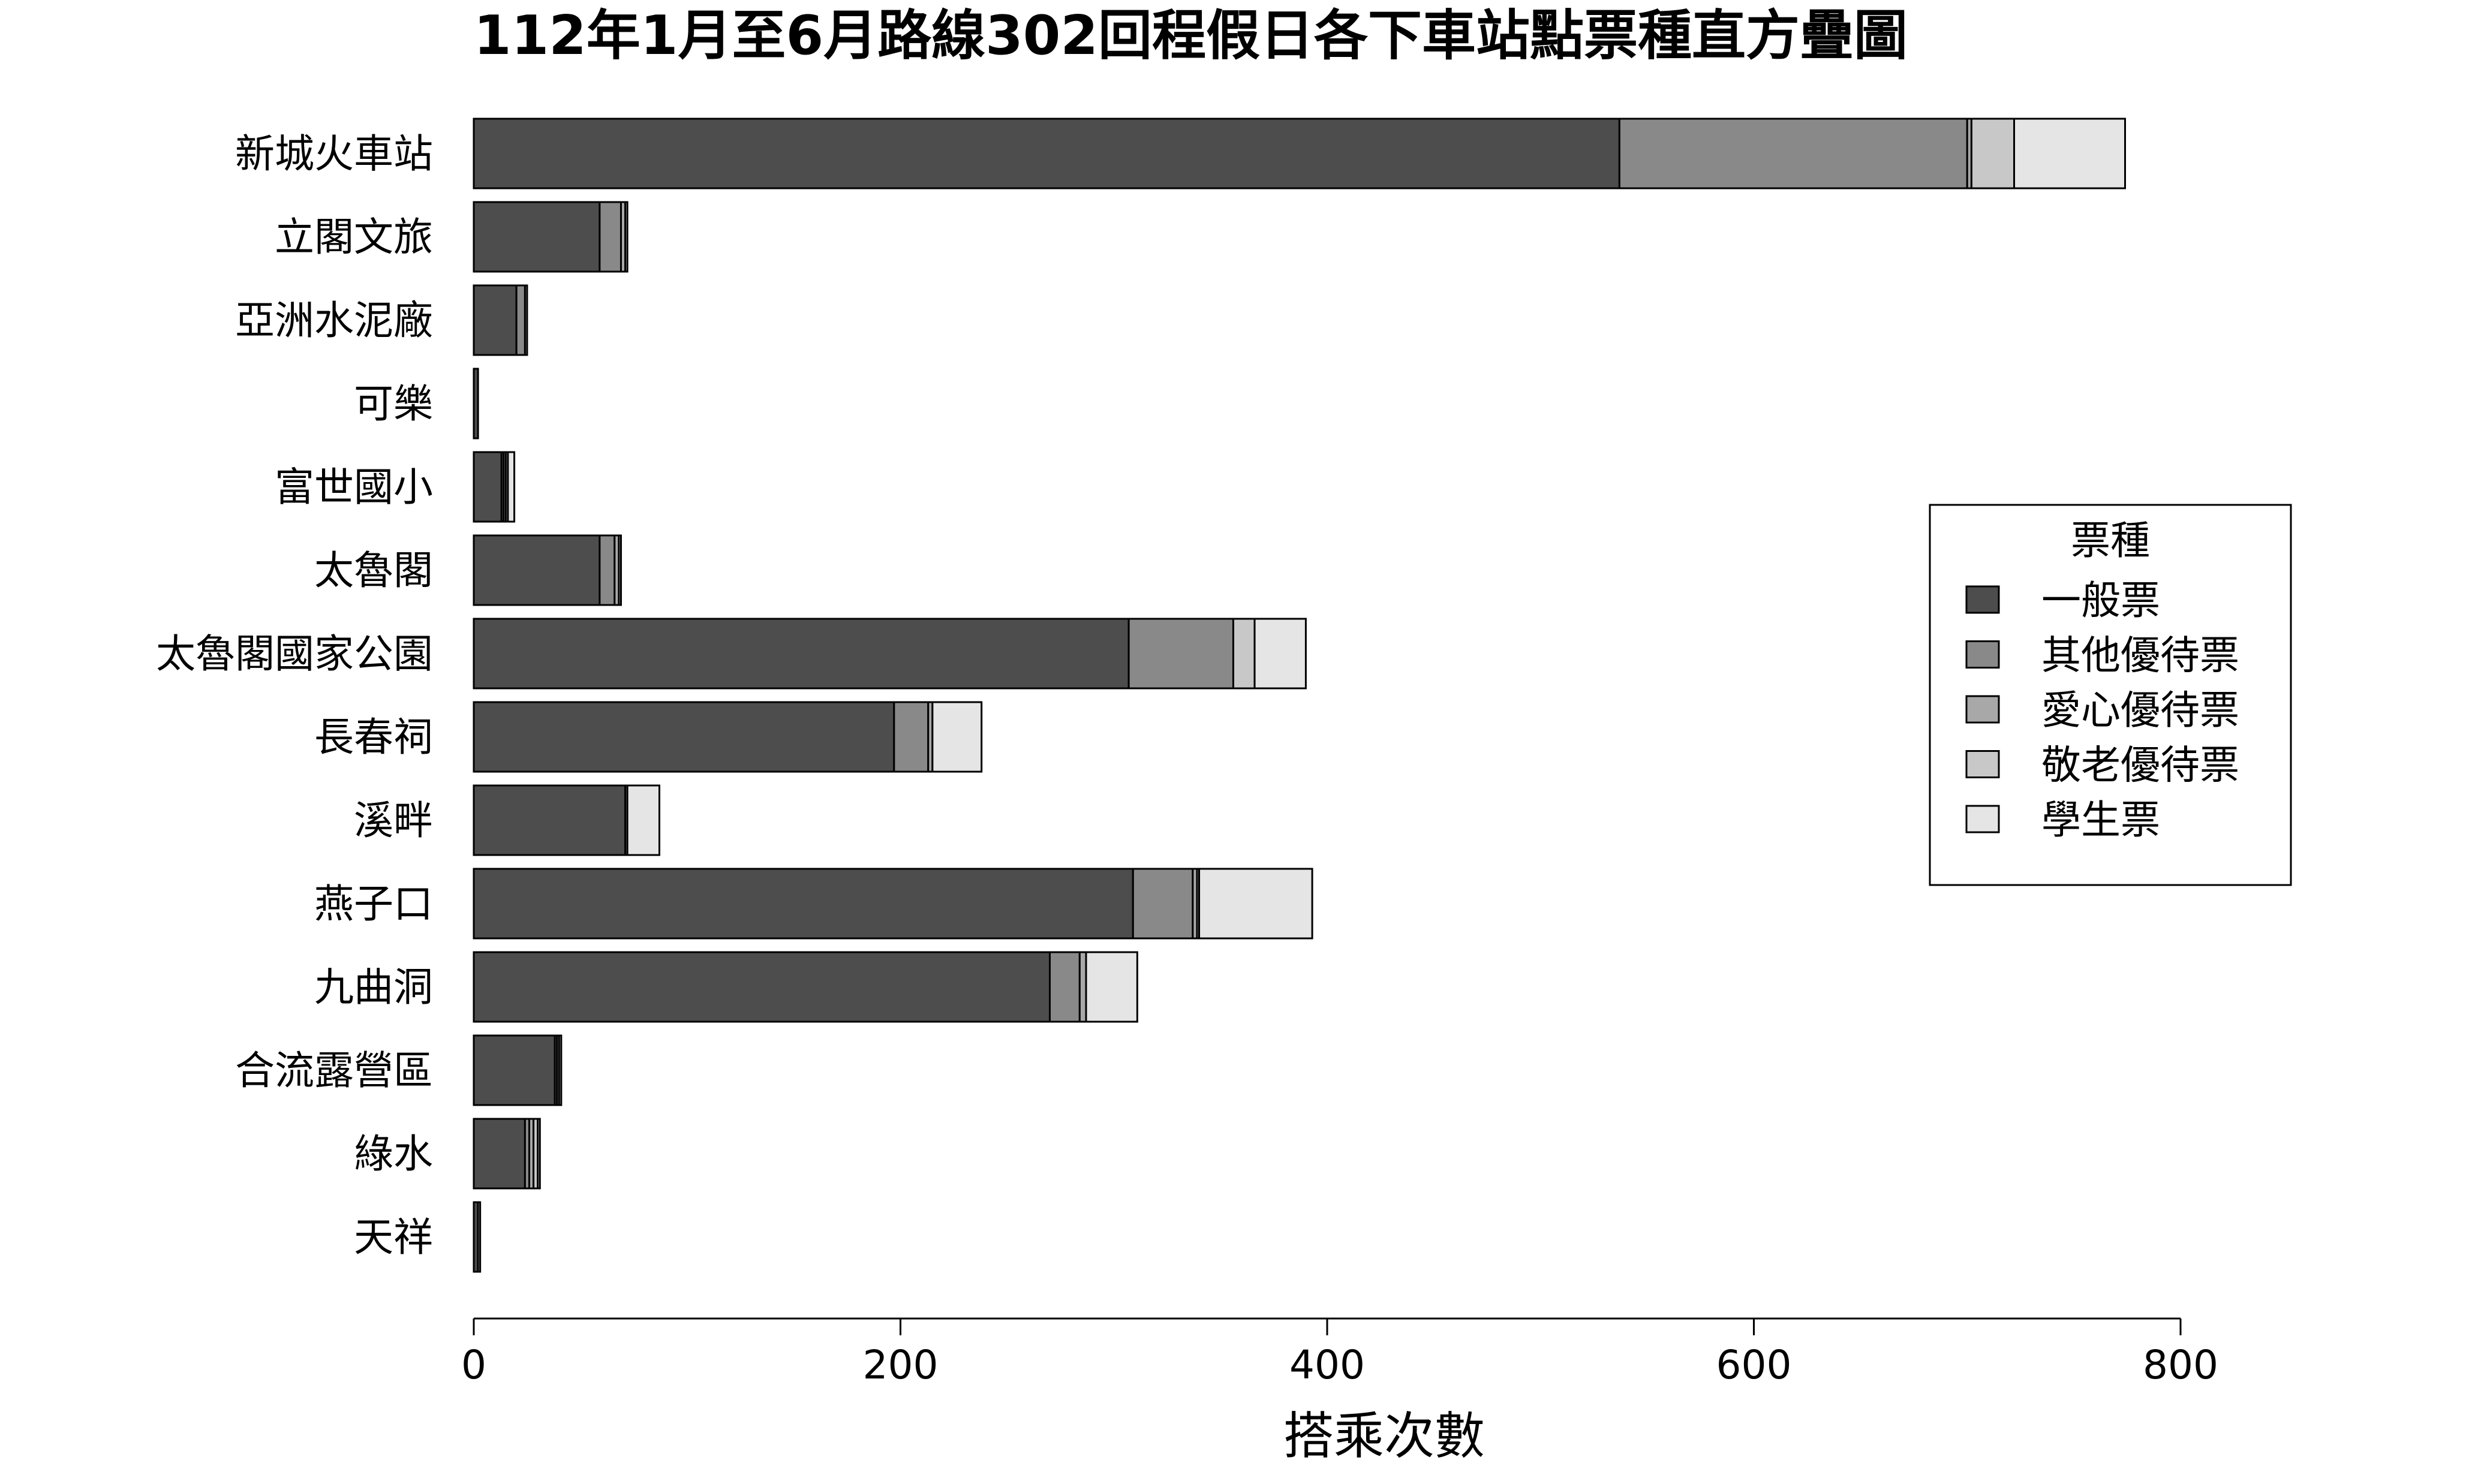 Image resolution: width=2481 pixels, height=1484 pixels. I want to click on legend-label: 愛心優待票, so click(2140, 710).